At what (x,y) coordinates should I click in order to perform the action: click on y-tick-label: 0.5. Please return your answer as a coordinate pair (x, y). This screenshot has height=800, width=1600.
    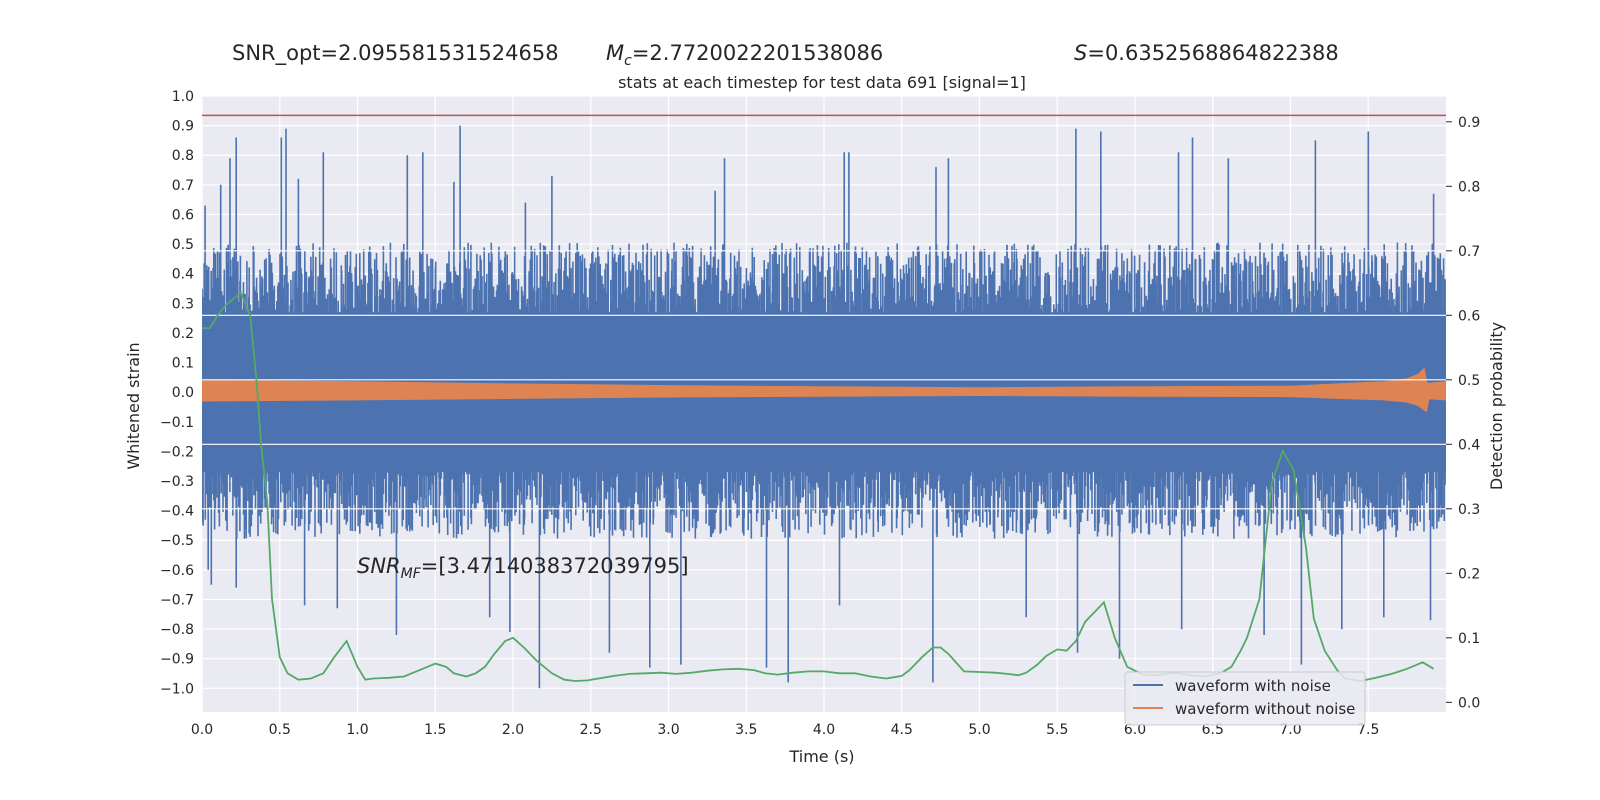
    Looking at the image, I should click on (183, 245).